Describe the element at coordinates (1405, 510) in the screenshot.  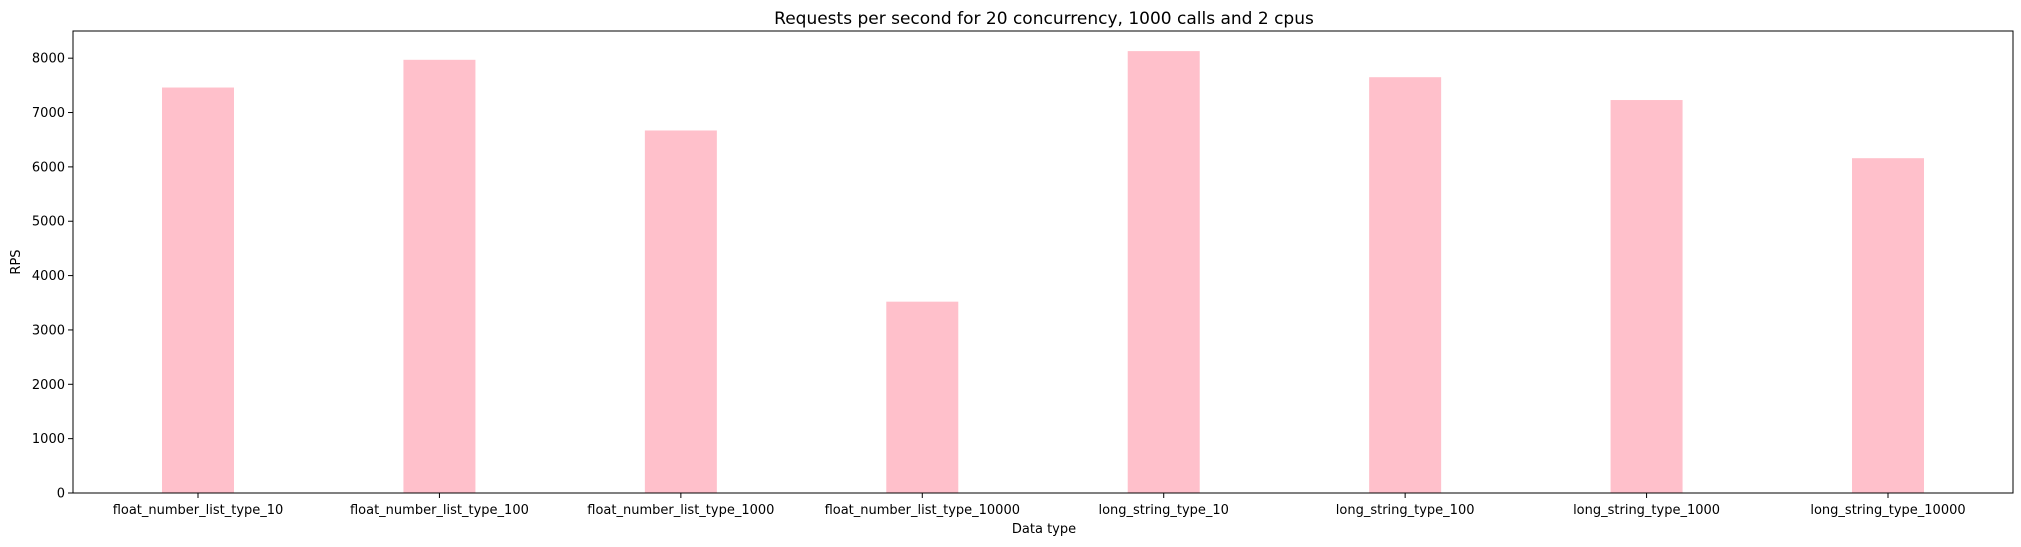
I see `x-tick-label: long_string_type_100` at that location.